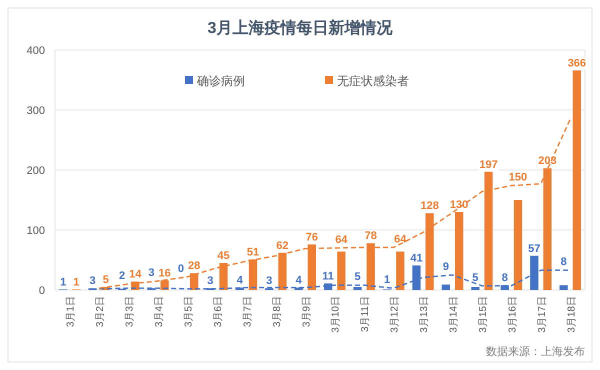 The image size is (600, 370). Describe the element at coordinates (277, 312) in the screenshot. I see `x-tick-label: 3月8日` at that location.